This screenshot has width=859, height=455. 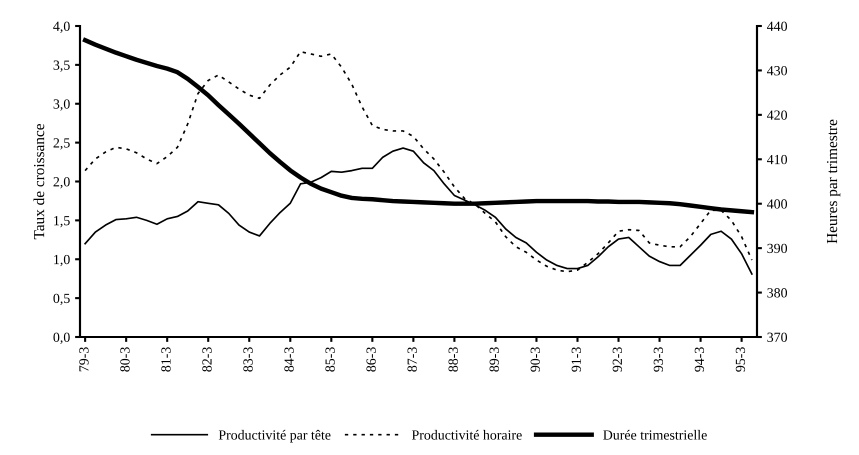 What do you see at coordinates (699, 359) in the screenshot?
I see `x-tick-label: 94-3` at bounding box center [699, 359].